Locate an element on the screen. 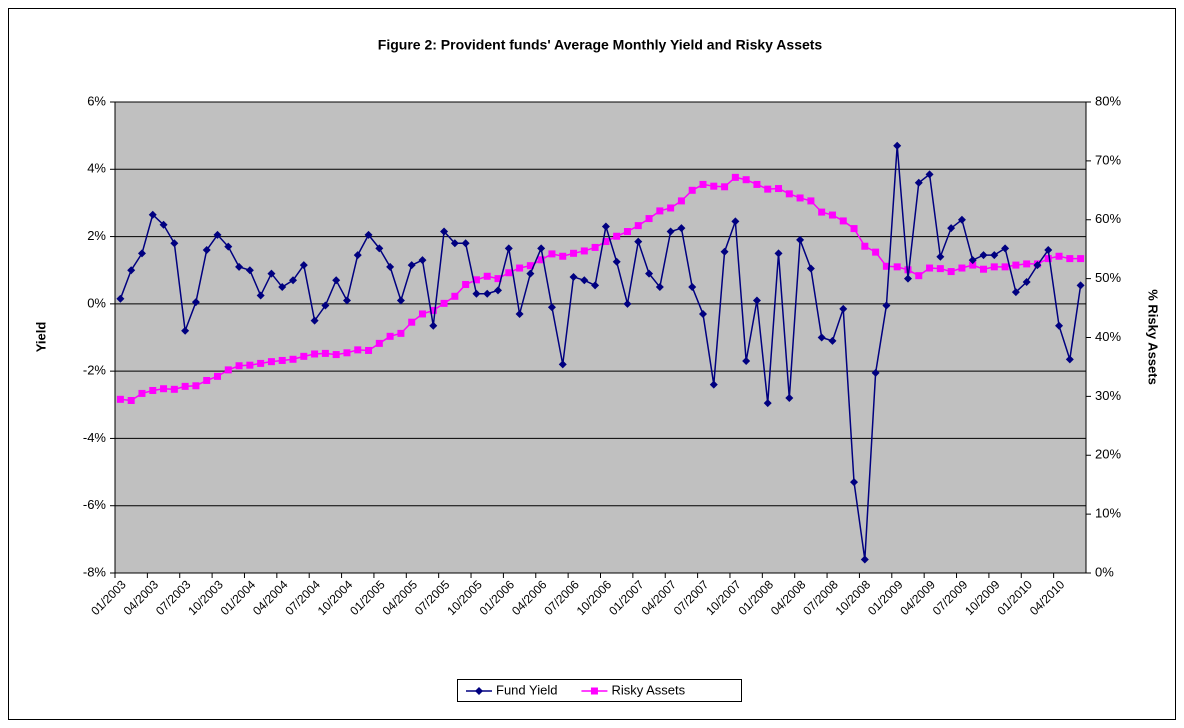 The image size is (1184, 728). legend-label: Risky Assets is located at coordinates (648, 689).